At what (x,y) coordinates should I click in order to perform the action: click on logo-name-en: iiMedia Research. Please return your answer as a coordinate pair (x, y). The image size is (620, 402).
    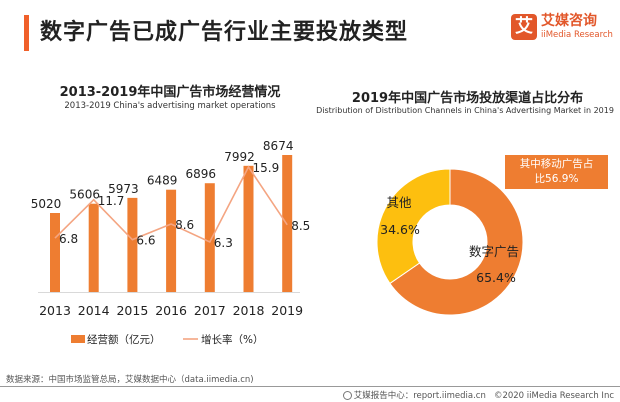
    Looking at the image, I should click on (577, 35).